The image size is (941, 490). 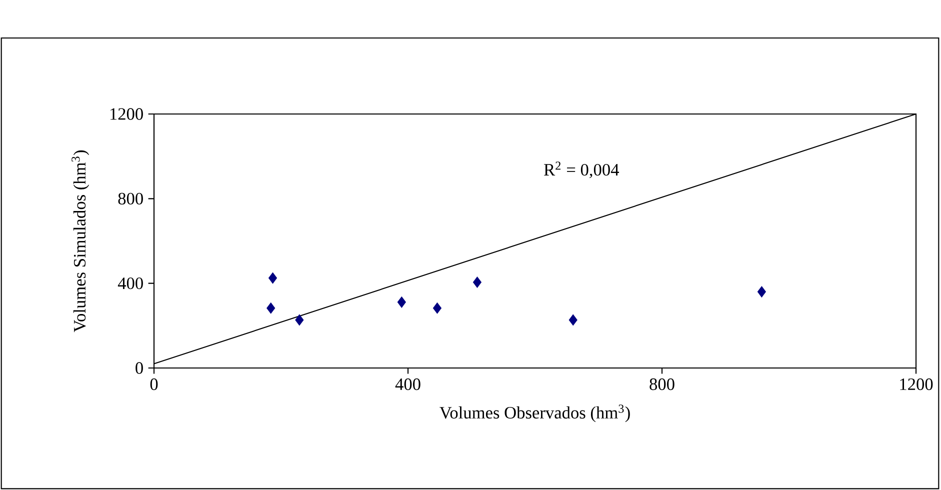 What do you see at coordinates (662, 384) in the screenshot?
I see `x-tick-label: 800` at bounding box center [662, 384].